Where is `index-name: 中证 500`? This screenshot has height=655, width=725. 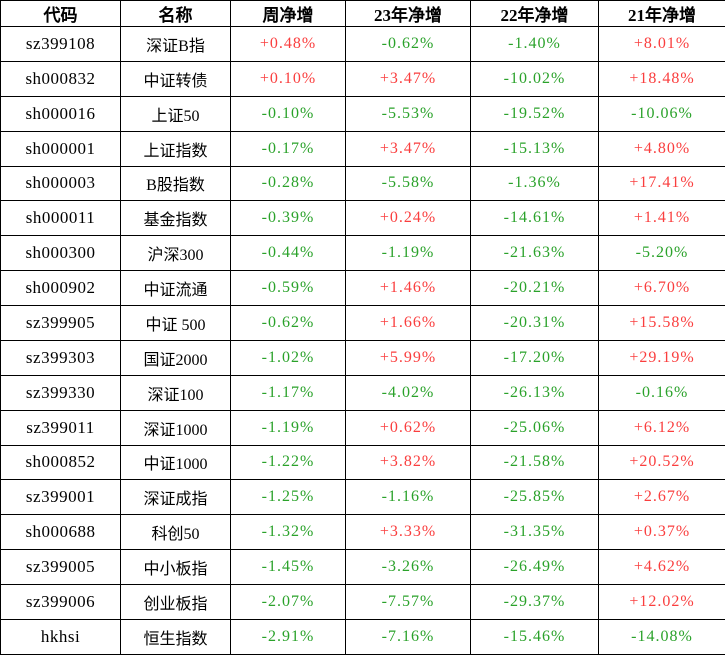
index-name: 中证 500 is located at coordinates (175, 323).